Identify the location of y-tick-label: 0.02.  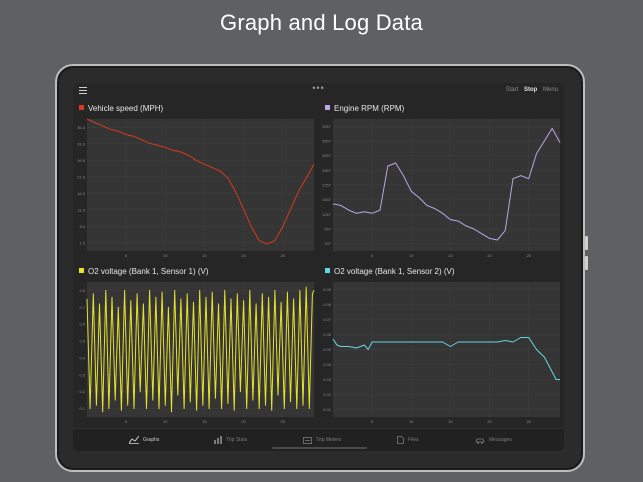
(327, 394).